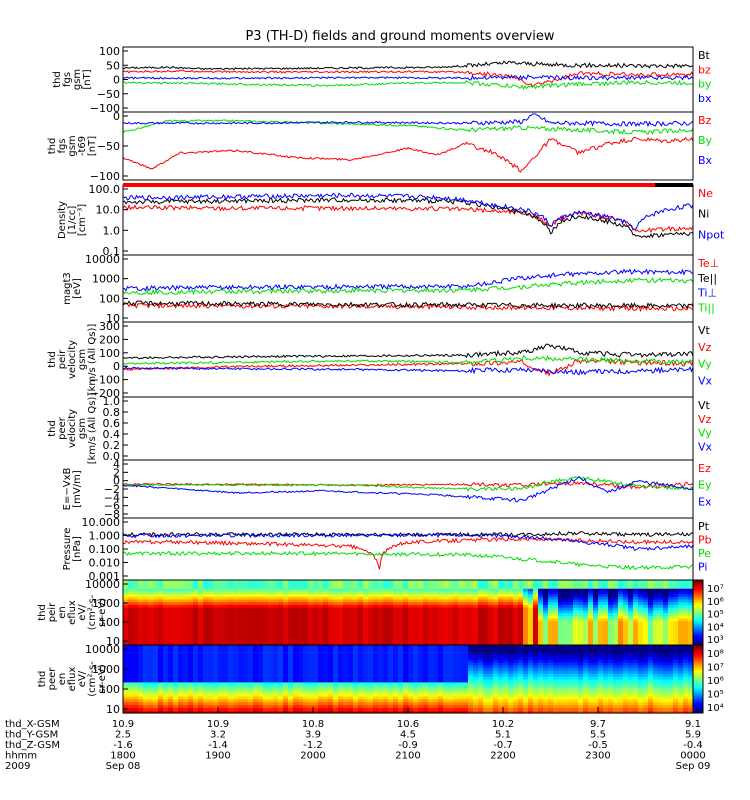  What do you see at coordinates (408, 65) in the screenshot?
I see `series-line-Bt` at bounding box center [408, 65].